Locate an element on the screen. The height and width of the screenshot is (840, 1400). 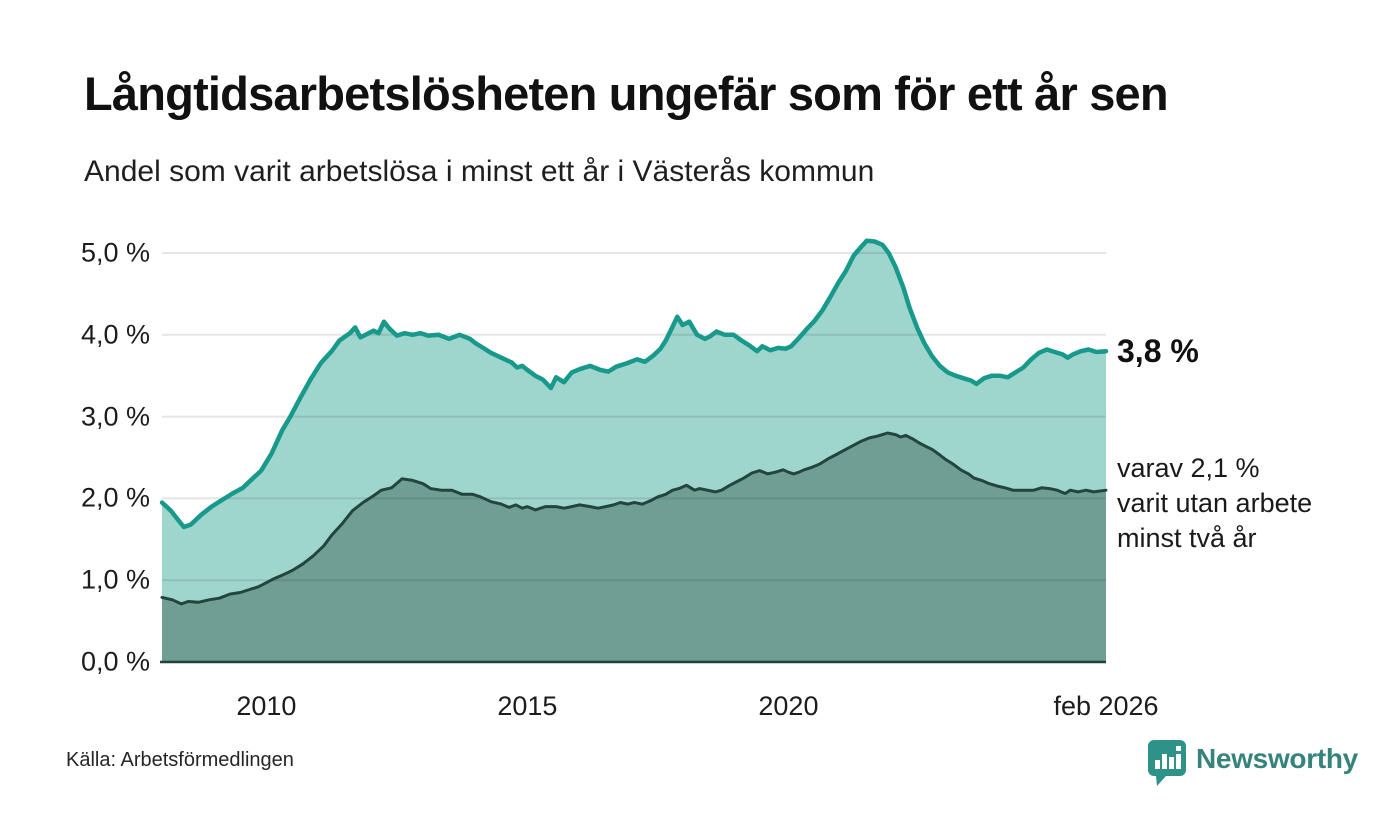
subset-annotation-line: minst två år is located at coordinates (1187, 538).